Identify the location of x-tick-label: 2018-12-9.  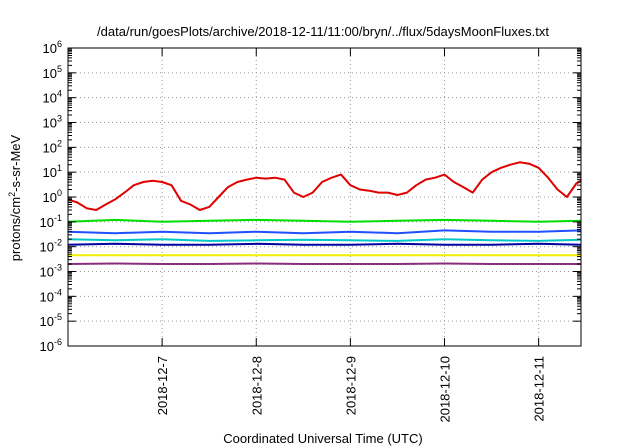
(350, 385).